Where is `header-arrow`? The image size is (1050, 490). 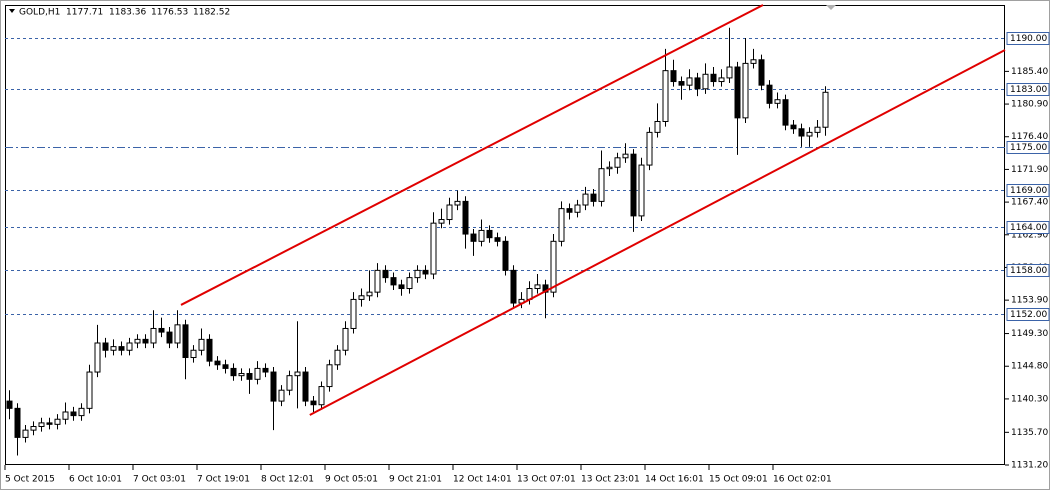 header-arrow is located at coordinates (12, 11).